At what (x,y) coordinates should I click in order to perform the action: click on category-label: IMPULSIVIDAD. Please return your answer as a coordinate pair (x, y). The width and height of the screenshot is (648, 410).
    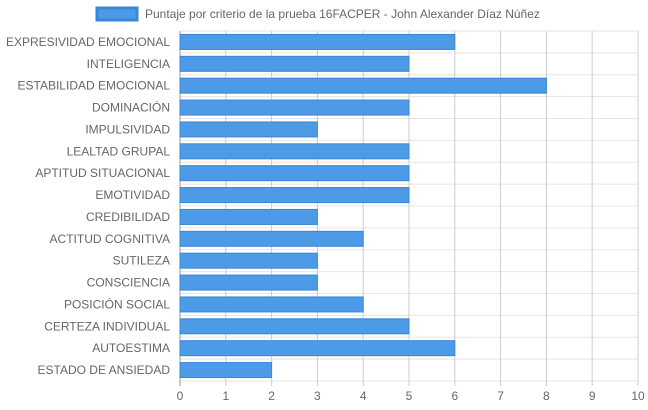
    Looking at the image, I should click on (127, 129).